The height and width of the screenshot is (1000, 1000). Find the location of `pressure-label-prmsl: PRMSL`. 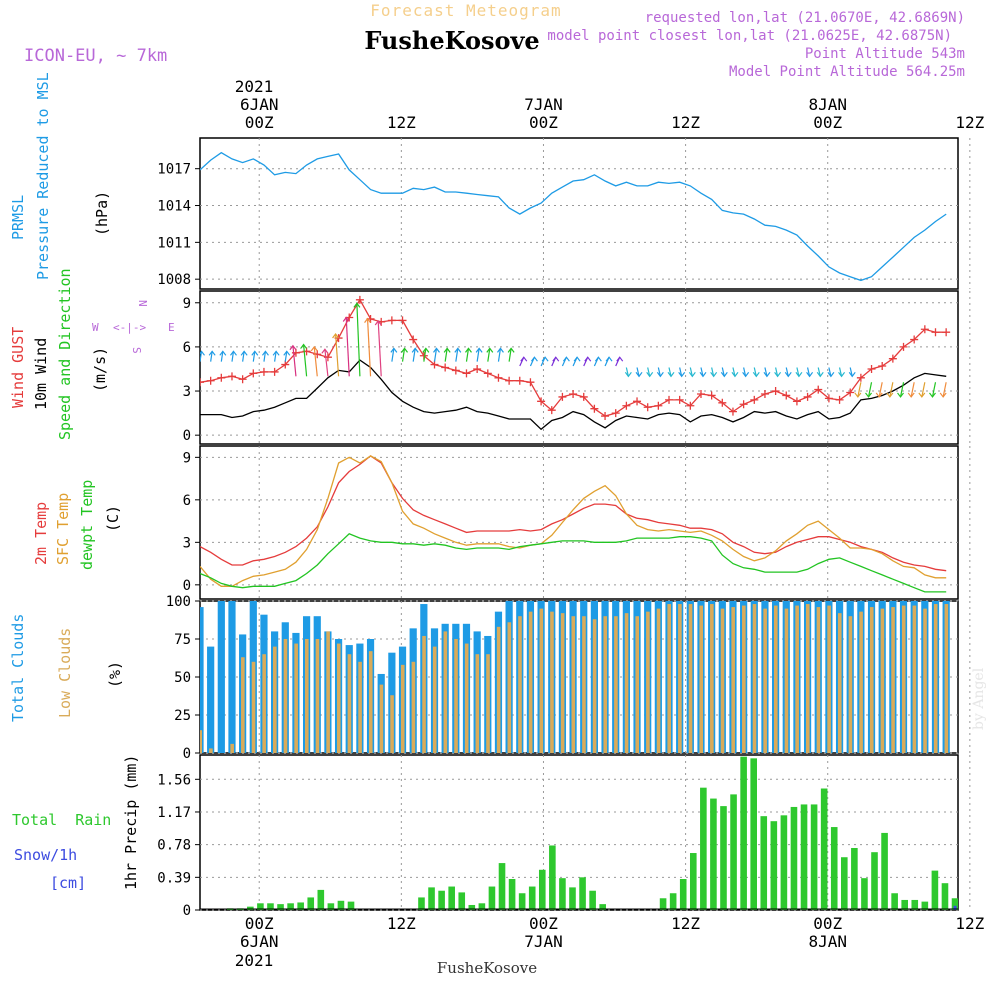

pressure-label-prmsl: PRMSL is located at coordinates (18, 217).